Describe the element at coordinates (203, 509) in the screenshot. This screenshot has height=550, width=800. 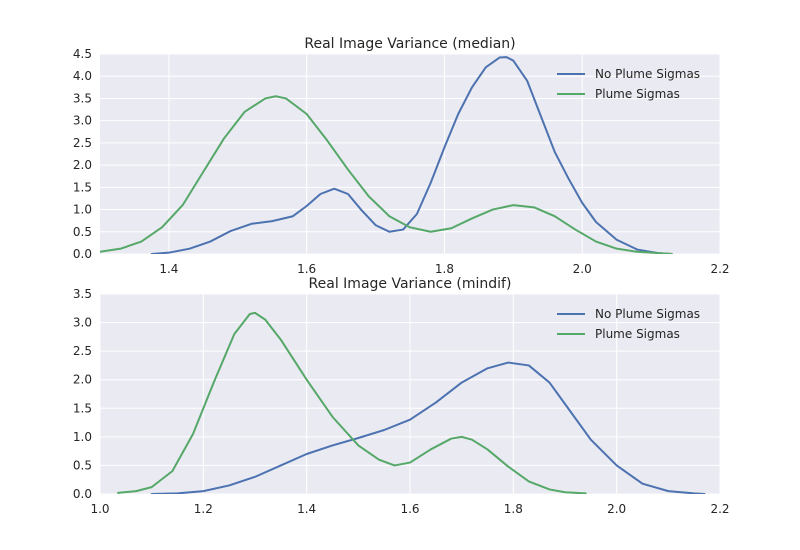
I see `x-tick-label: 1.2` at that location.